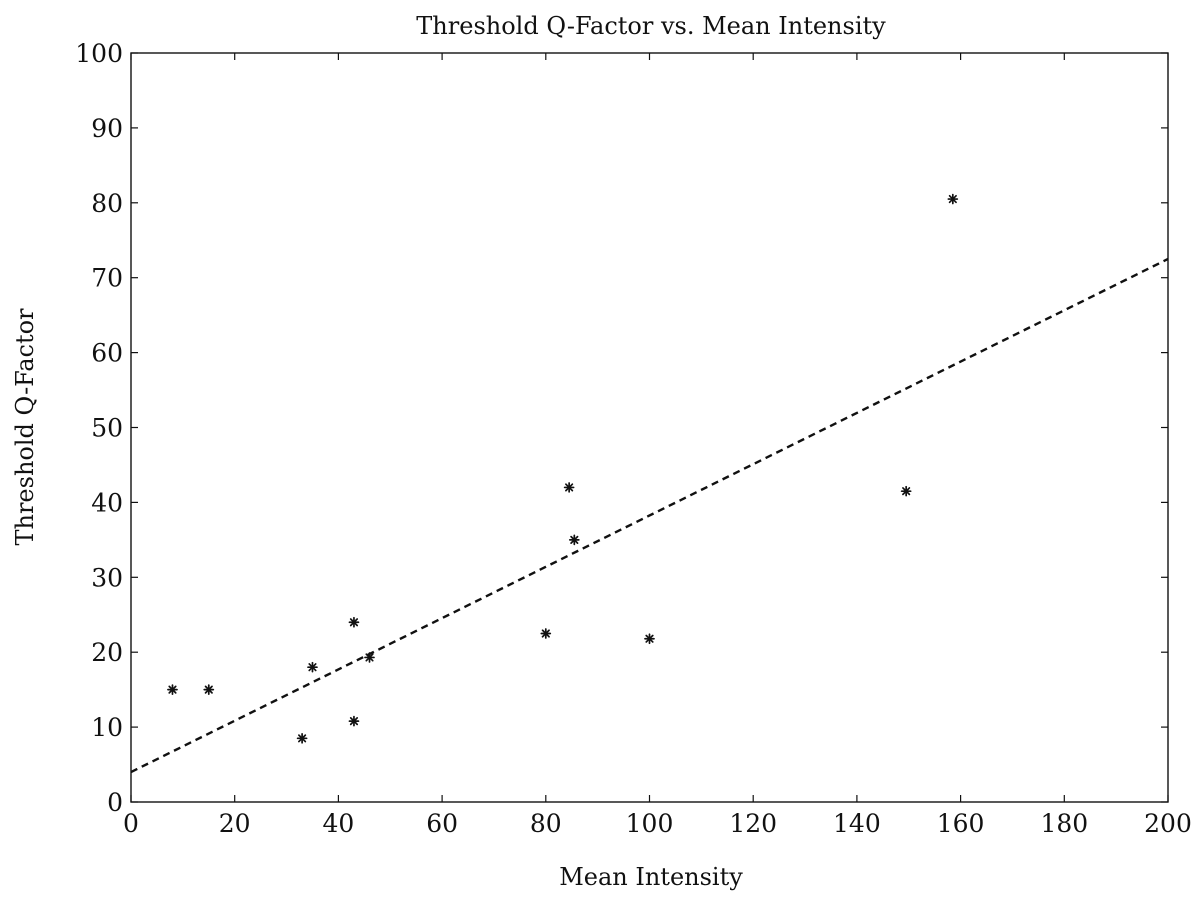  I want to click on x-tick-label: 200, so click(1168, 823).